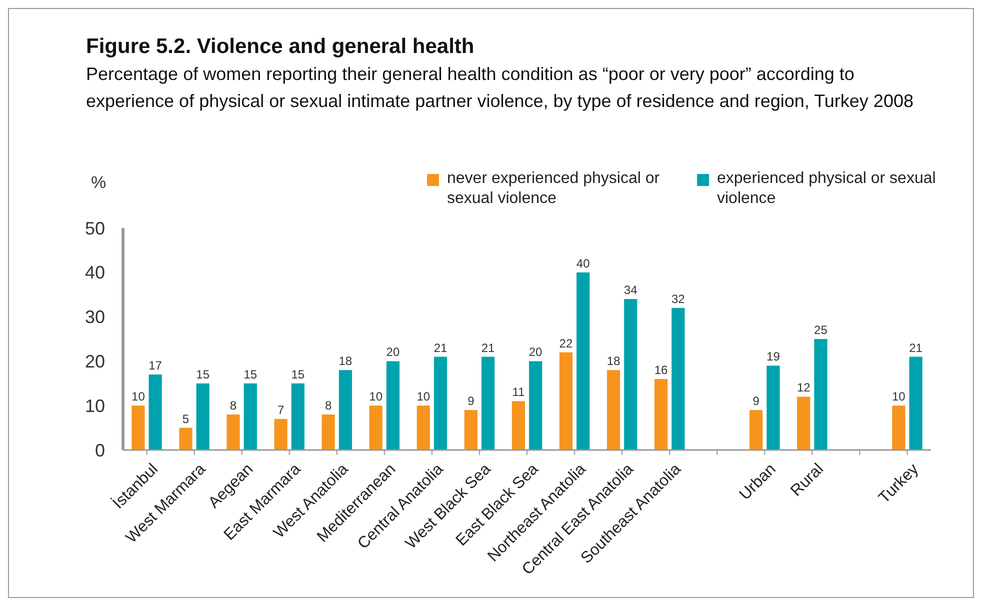 Image resolution: width=982 pixels, height=605 pixels. I want to click on data-label: 5, so click(186, 419).